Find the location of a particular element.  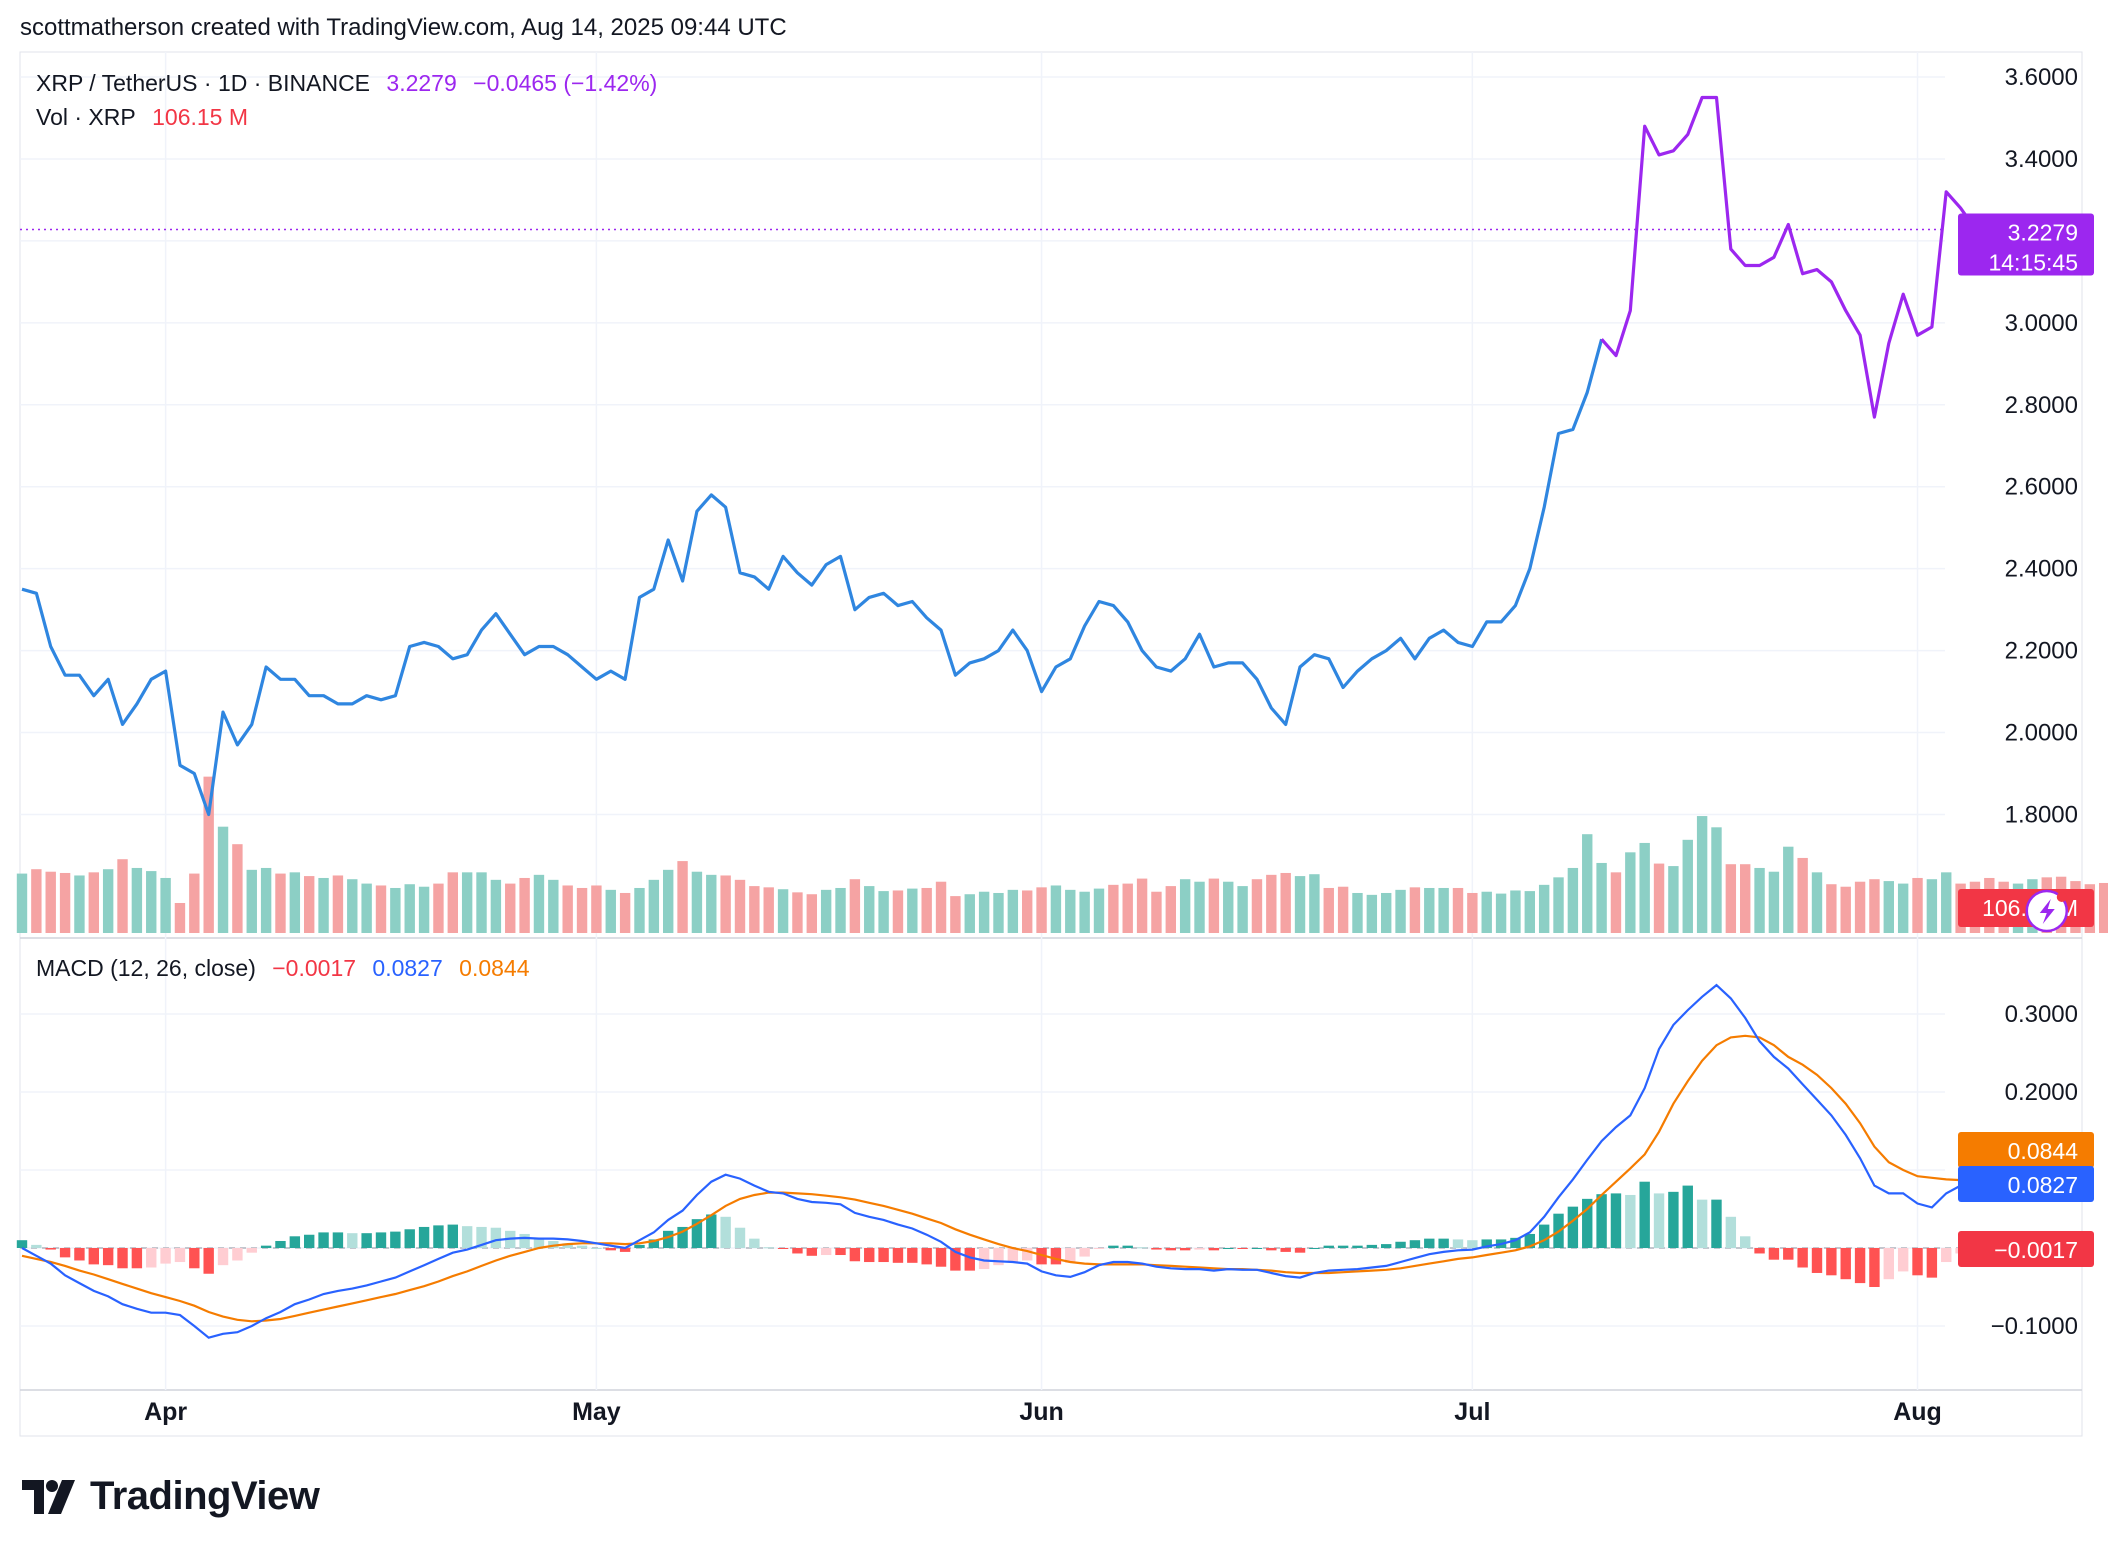

macd-y-tick-label: 0.2000 is located at coordinates (2041, 1092).